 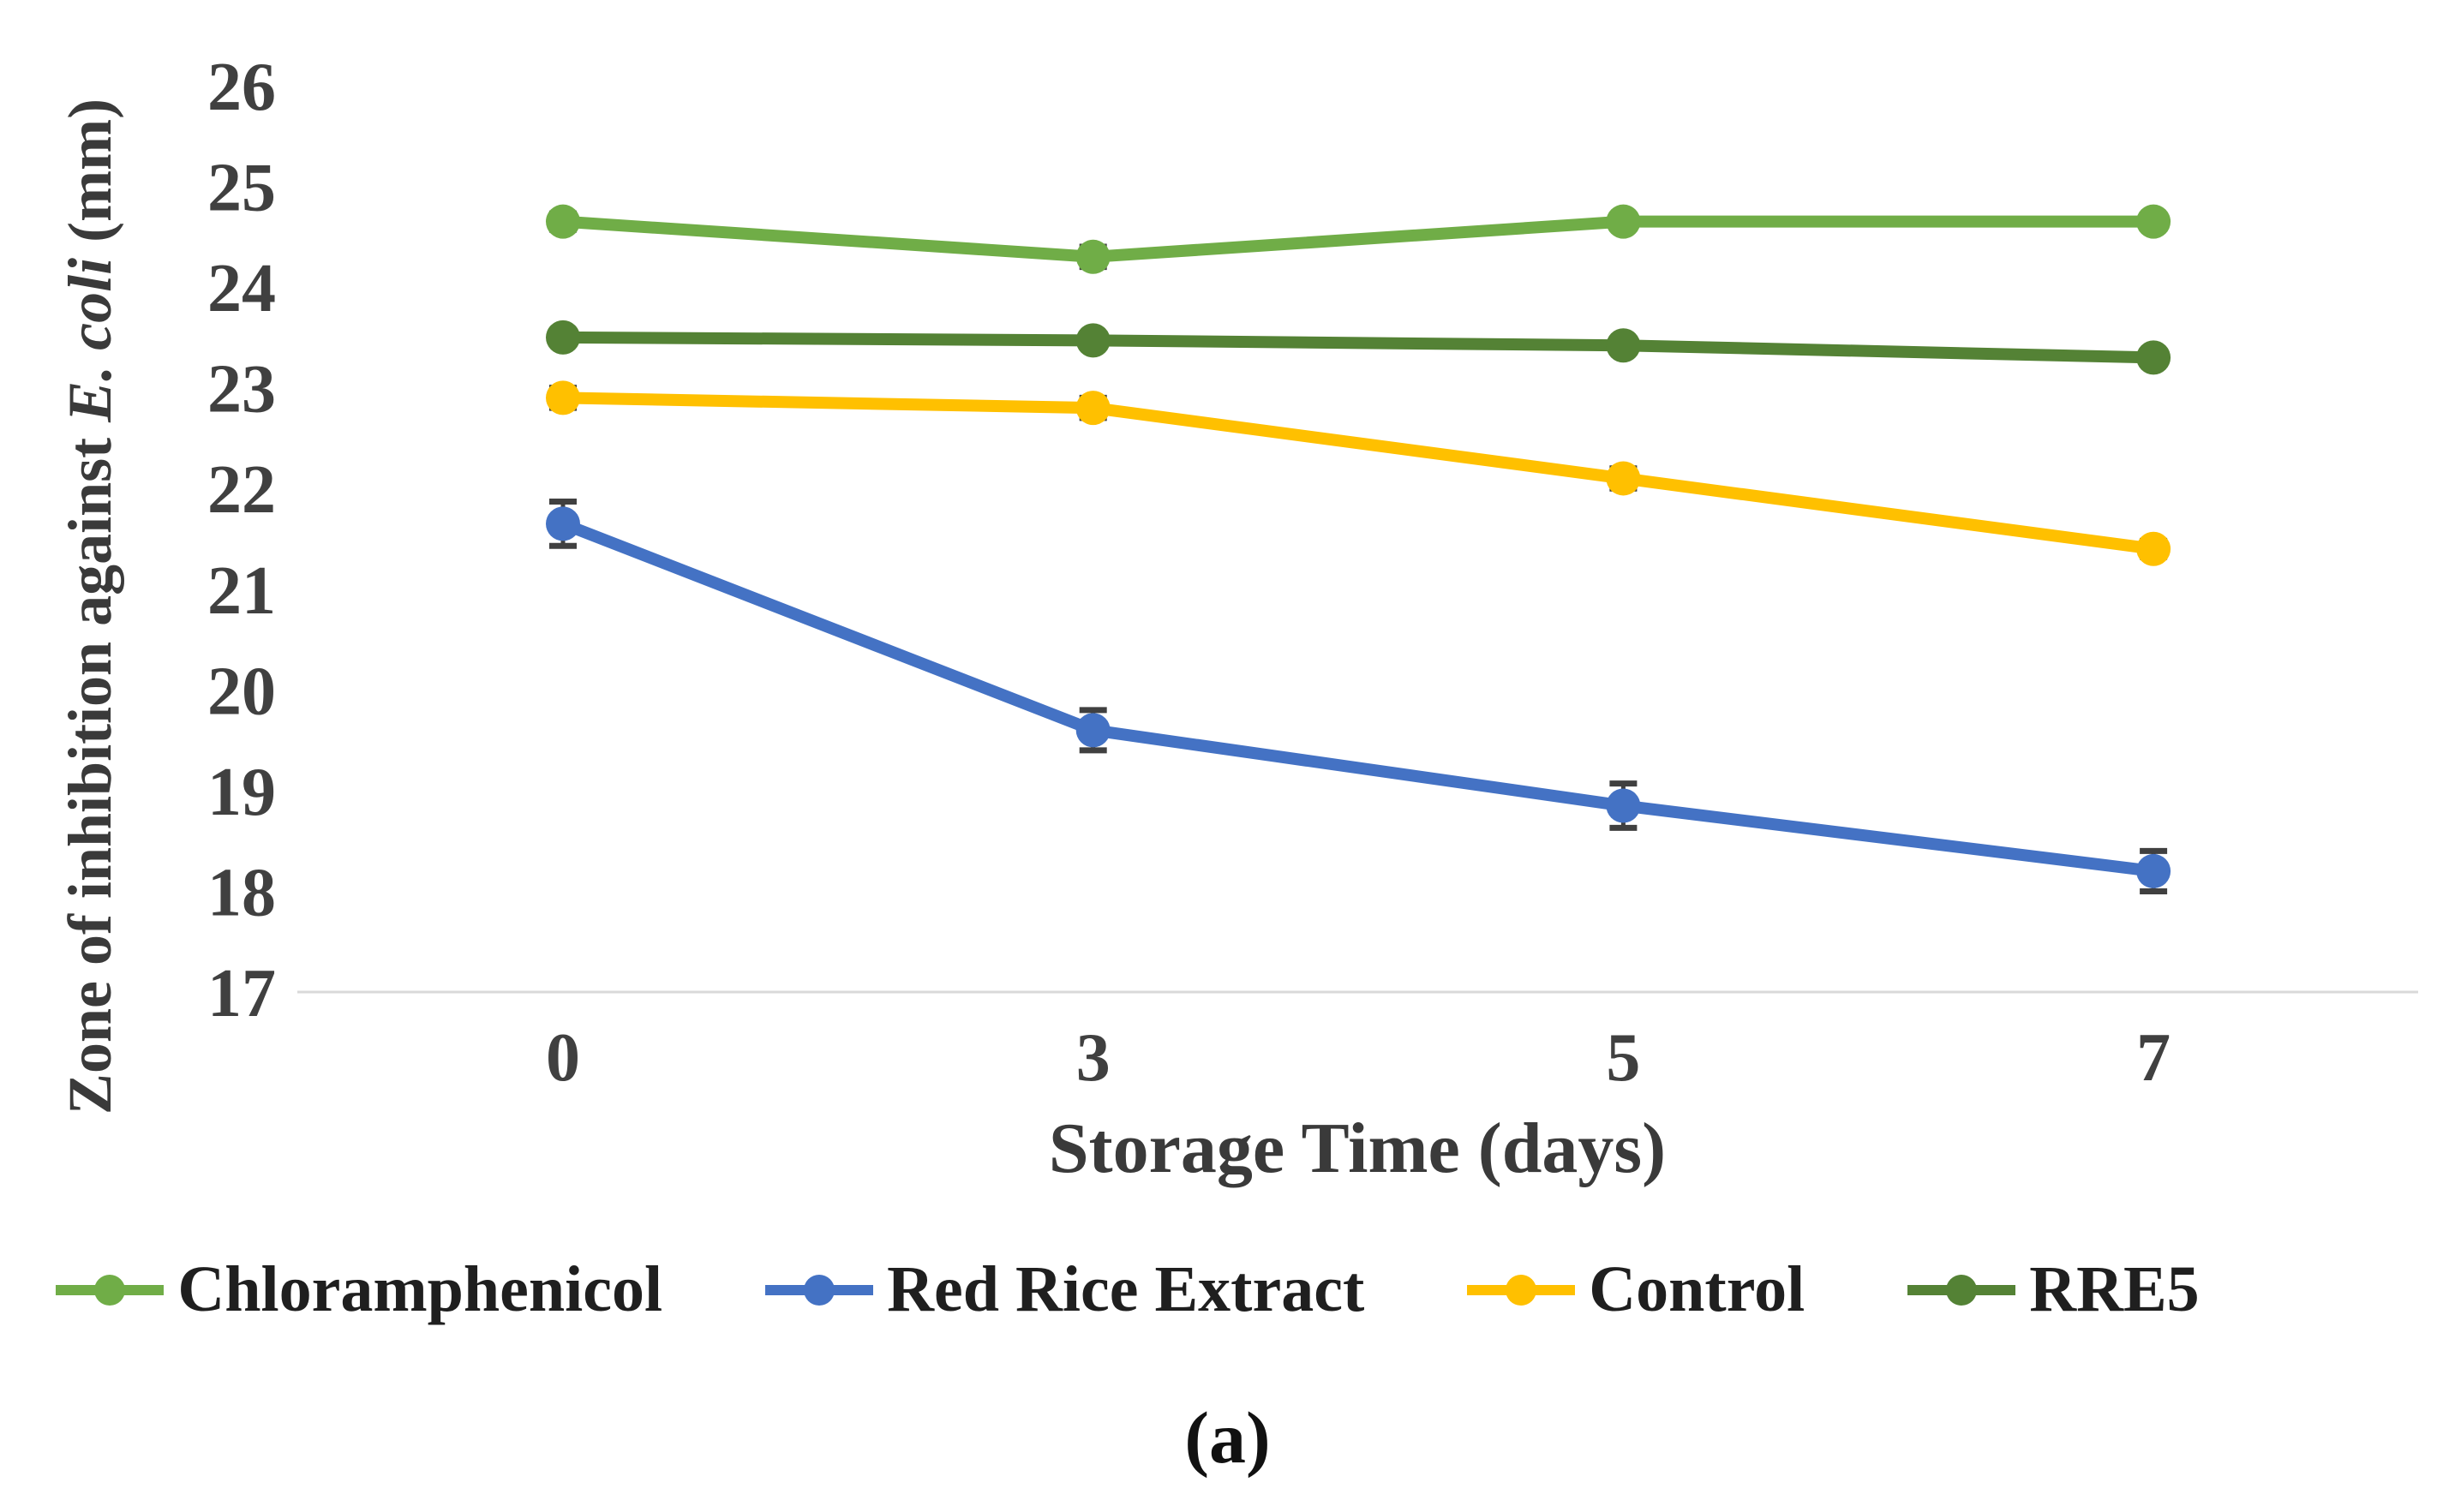 I want to click on legend-item-chloramphenicol: Chloramphenicol, so click(x=358, y=1289).